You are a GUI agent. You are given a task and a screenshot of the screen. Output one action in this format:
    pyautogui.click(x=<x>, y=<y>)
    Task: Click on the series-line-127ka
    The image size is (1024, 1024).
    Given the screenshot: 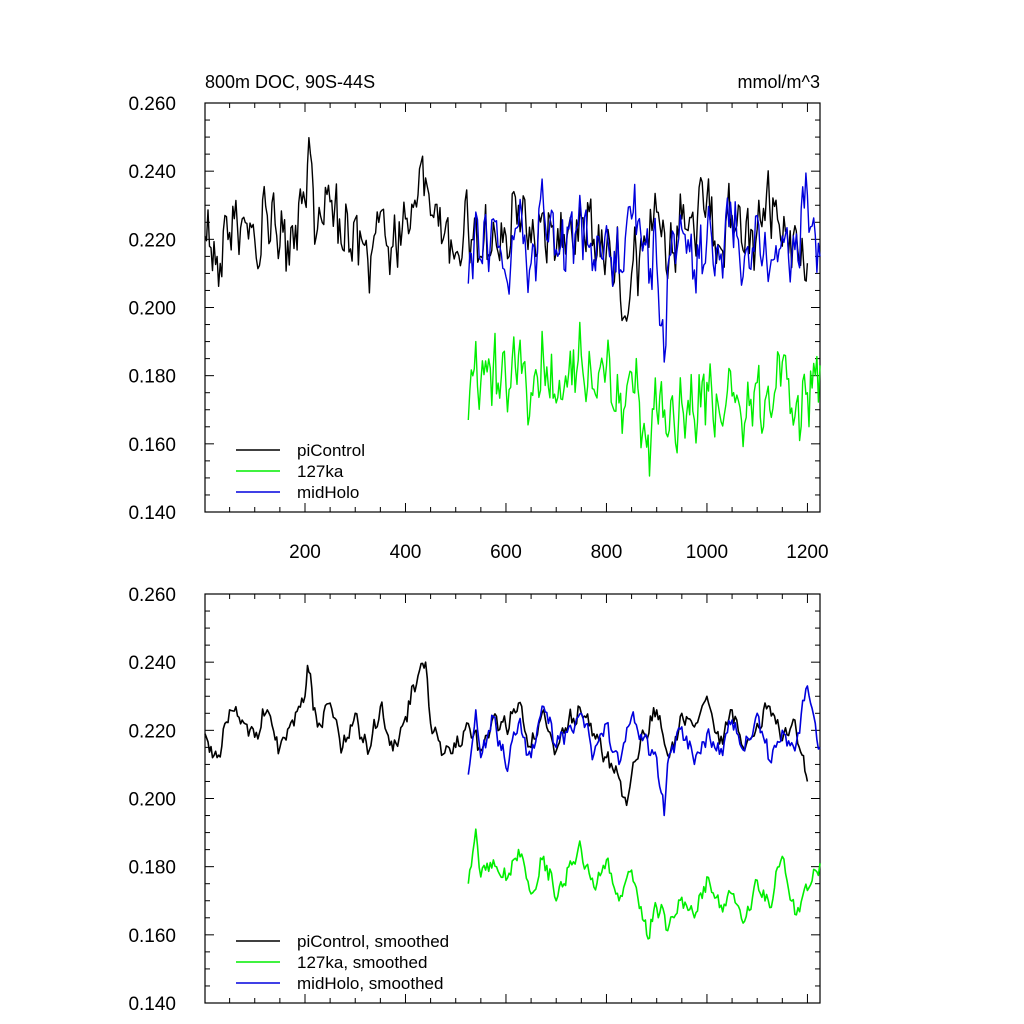 What is the action you would take?
    pyautogui.click(x=644, y=399)
    